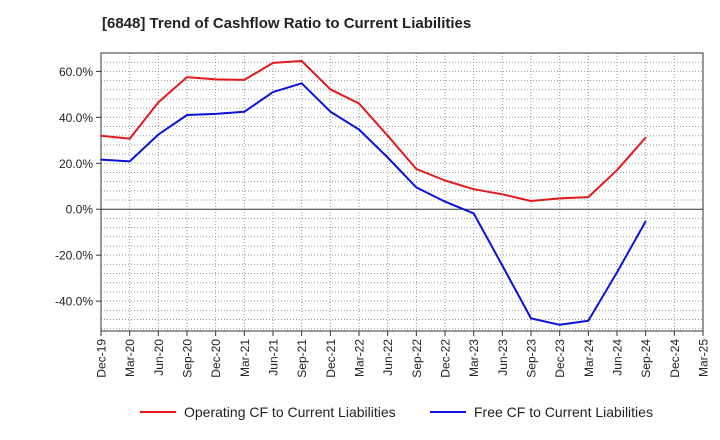  Describe the element at coordinates (245, 358) in the screenshot. I see `x-tick-label: Mar-21` at that location.